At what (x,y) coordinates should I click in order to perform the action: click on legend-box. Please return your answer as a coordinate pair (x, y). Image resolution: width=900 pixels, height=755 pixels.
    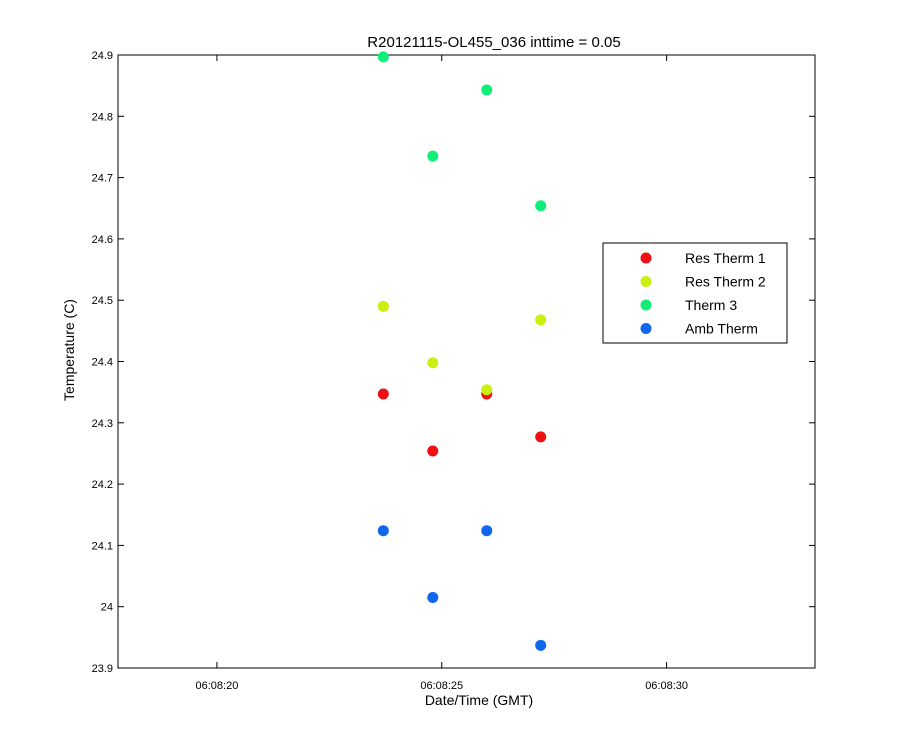
    Looking at the image, I should click on (695, 293).